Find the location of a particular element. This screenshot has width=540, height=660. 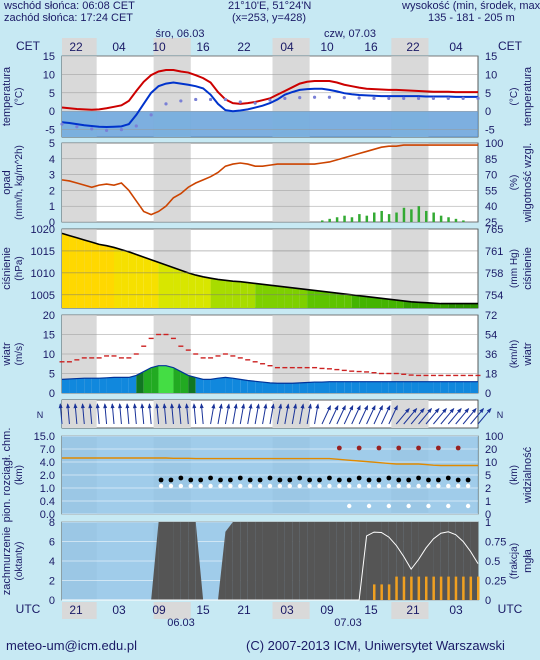

temp-tick-left: -5 is located at coordinates (50, 131).